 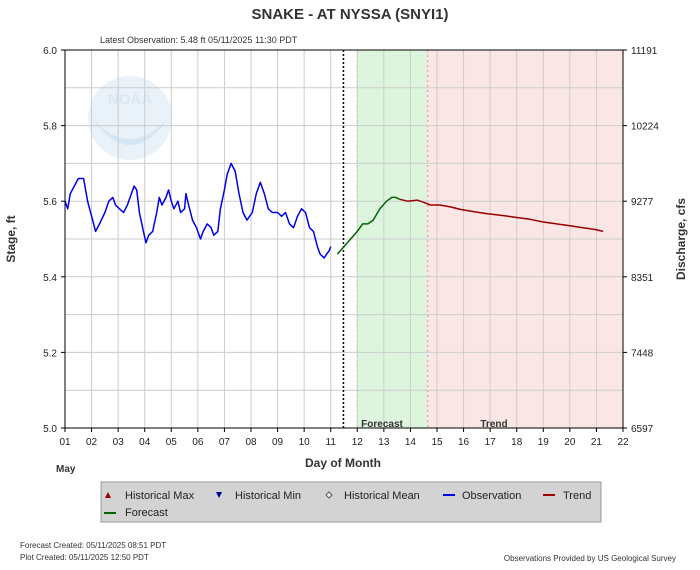 I want to click on series-lines, so click(x=334, y=210).